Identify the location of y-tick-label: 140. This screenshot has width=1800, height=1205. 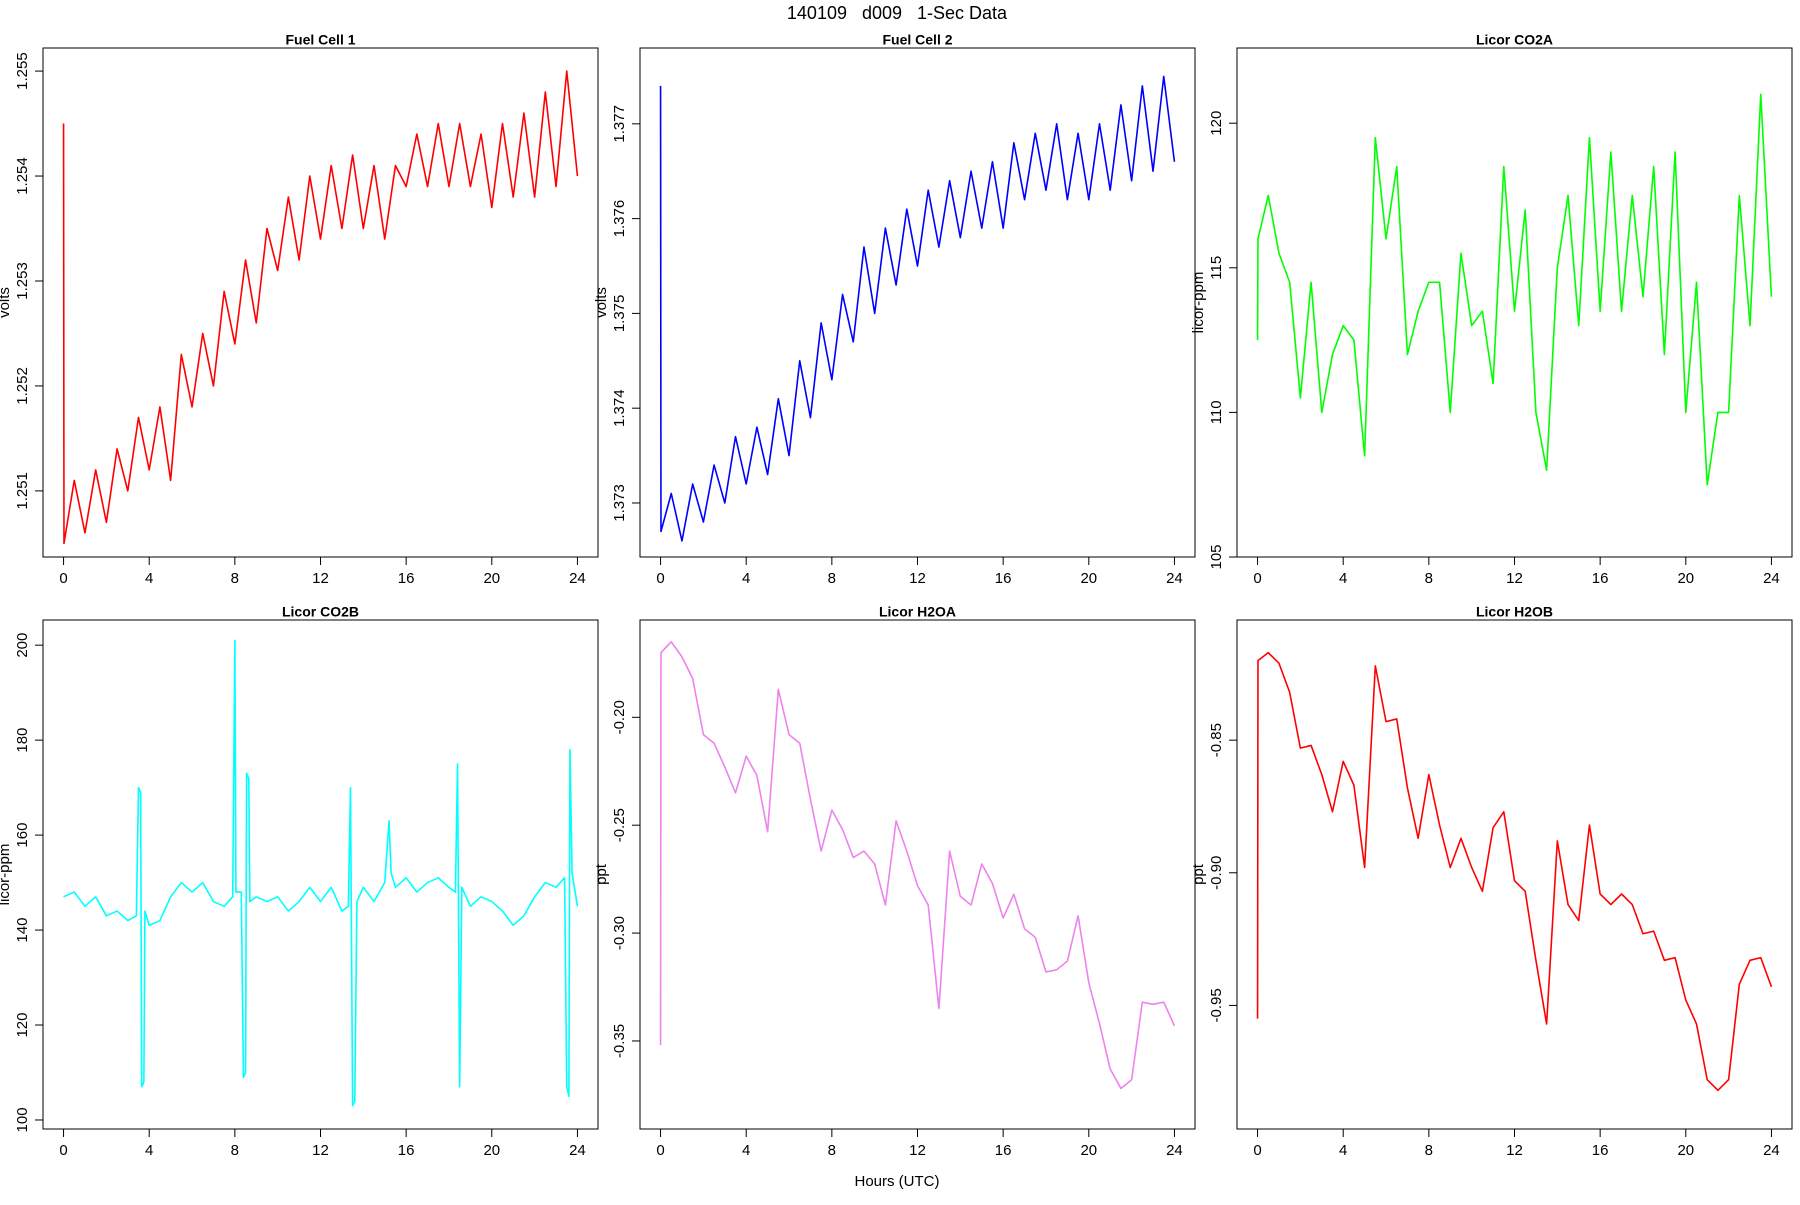
(22, 930).